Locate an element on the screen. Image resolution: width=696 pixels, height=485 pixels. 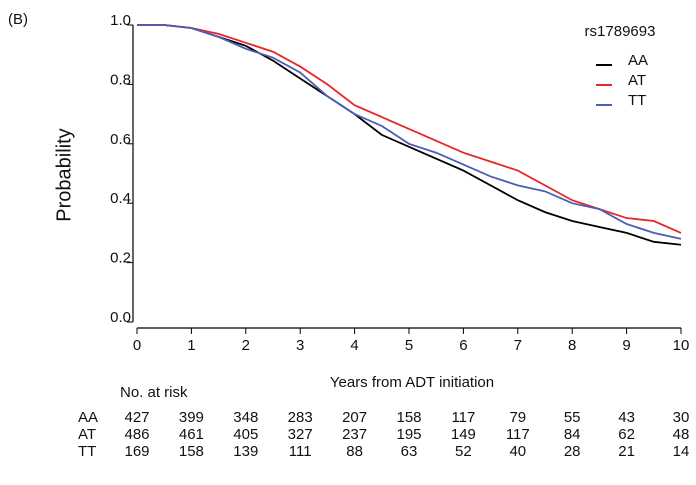
legend-label: AT is located at coordinates (637, 80).